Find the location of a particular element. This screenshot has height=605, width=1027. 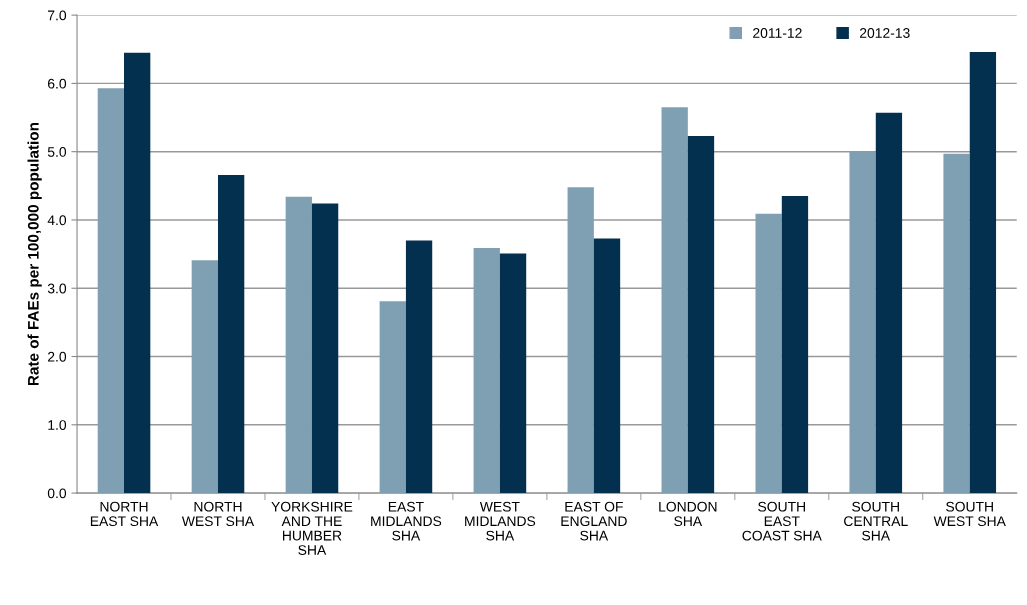

x-tick-label: SOUTH CENTRAL SHA is located at coordinates (876, 521).